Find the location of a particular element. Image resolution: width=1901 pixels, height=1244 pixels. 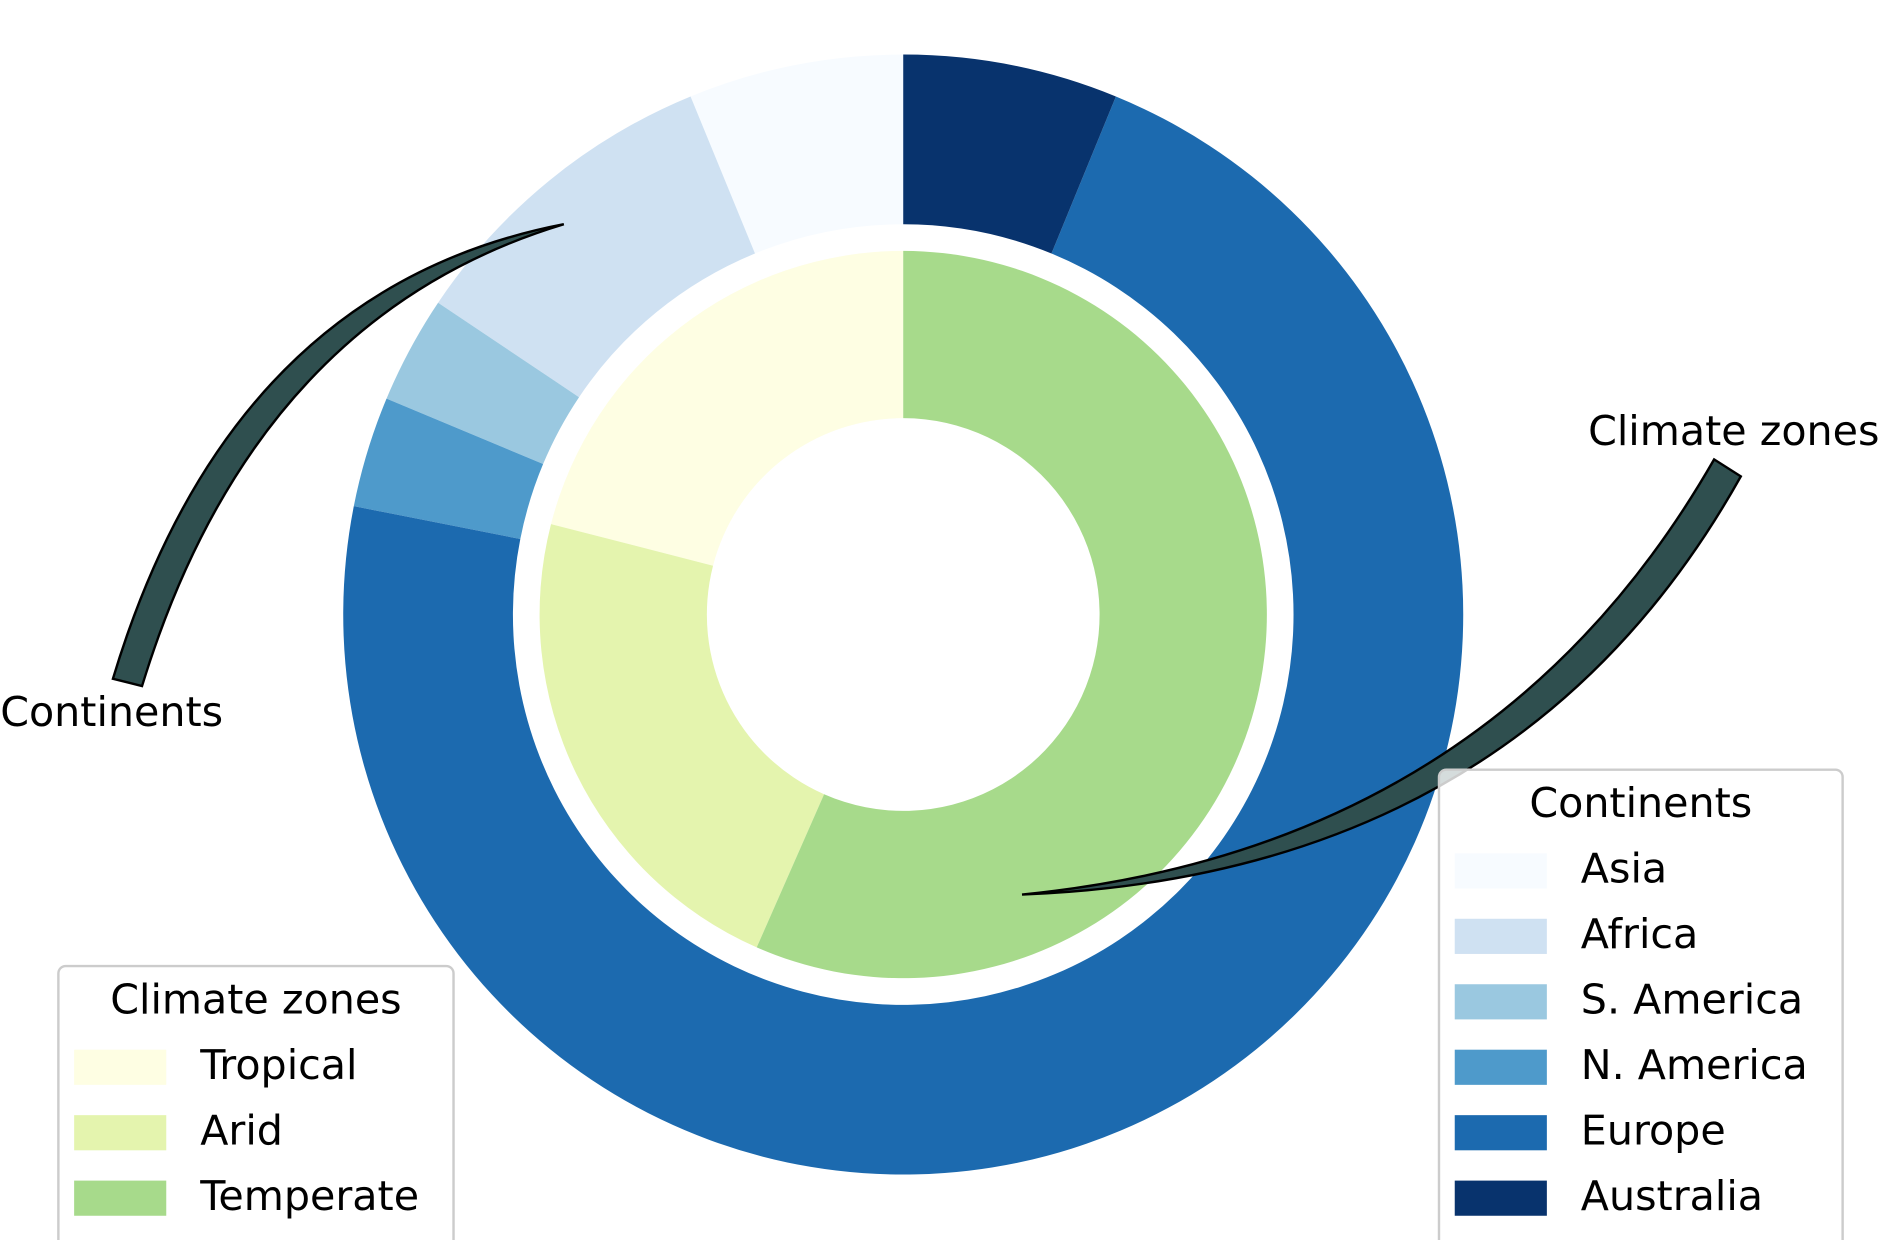

annotation: Continents is located at coordinates (111, 712).